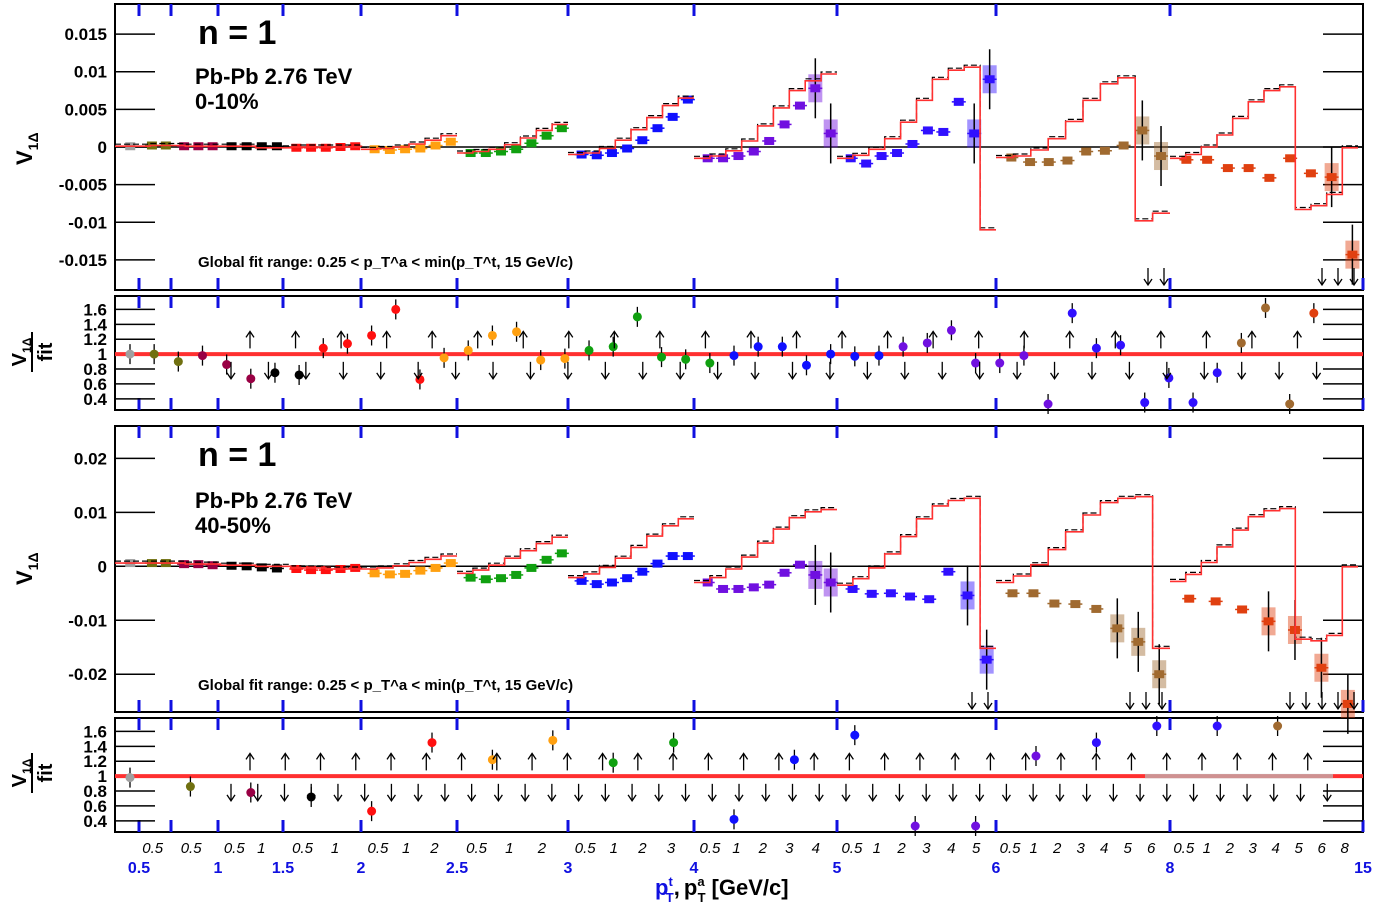  I want to click on x-minor-tick-label: 5, so click(1128, 848).